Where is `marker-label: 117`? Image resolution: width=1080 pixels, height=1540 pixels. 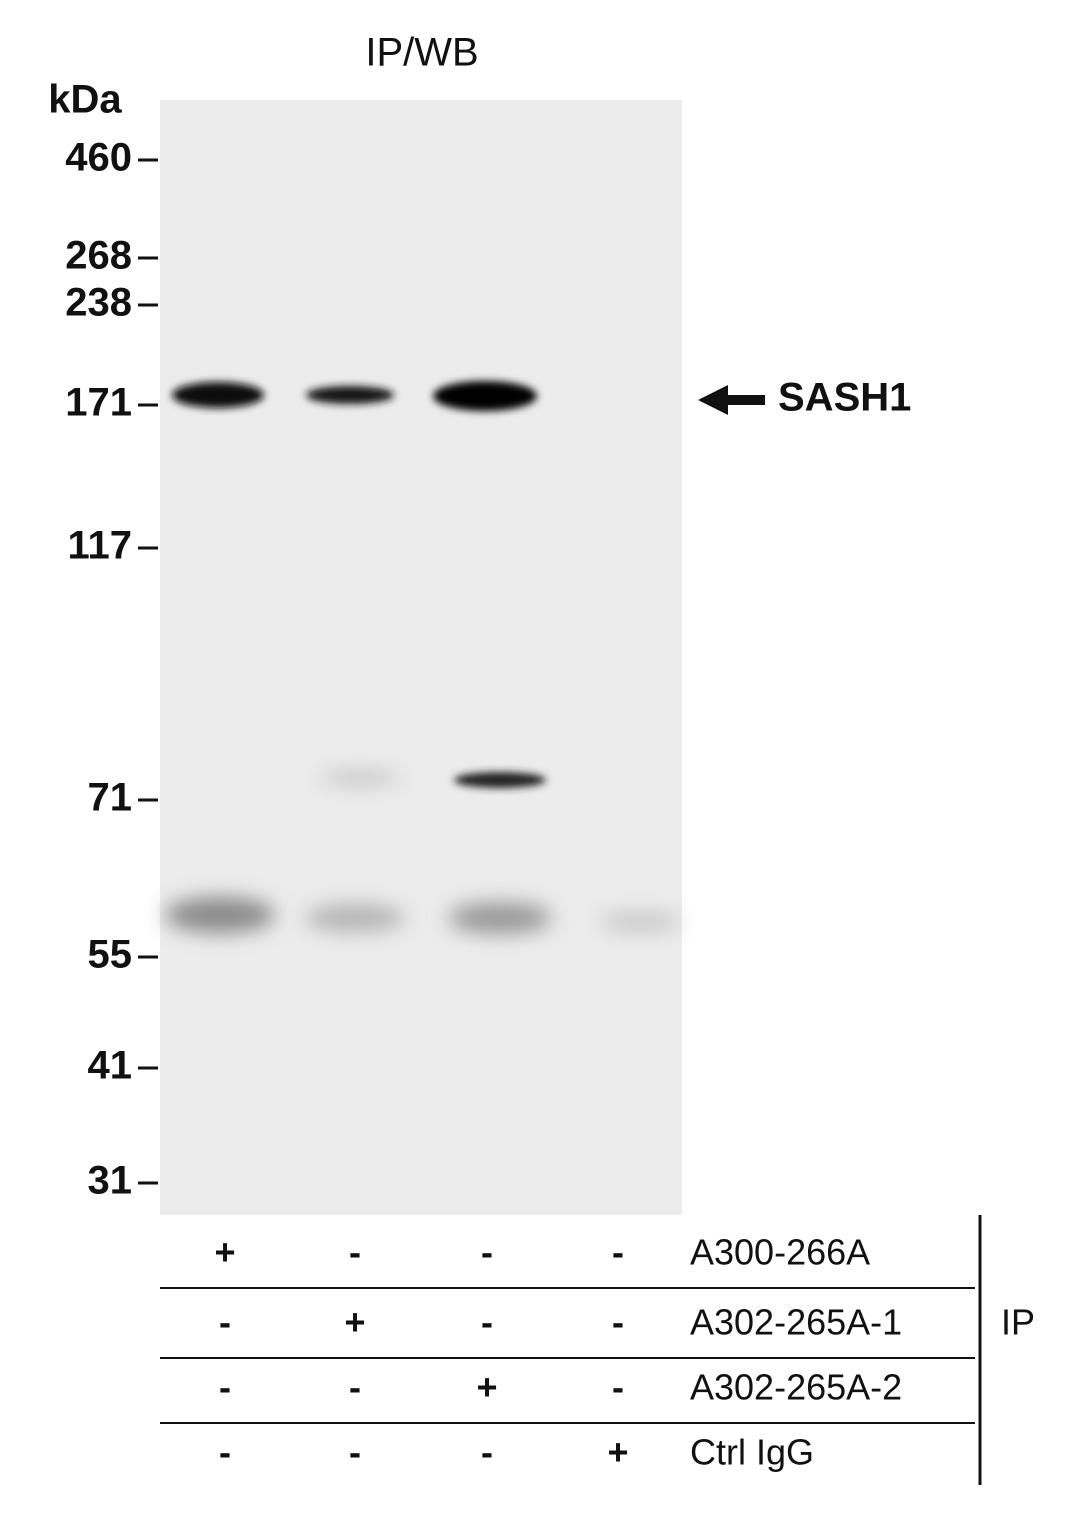 marker-label: 117 is located at coordinates (99, 546).